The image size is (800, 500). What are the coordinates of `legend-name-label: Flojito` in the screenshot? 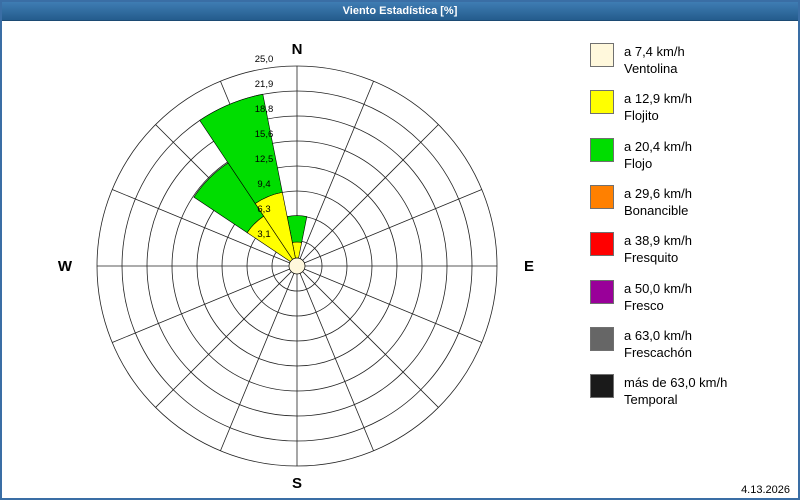 It's located at (641, 116).